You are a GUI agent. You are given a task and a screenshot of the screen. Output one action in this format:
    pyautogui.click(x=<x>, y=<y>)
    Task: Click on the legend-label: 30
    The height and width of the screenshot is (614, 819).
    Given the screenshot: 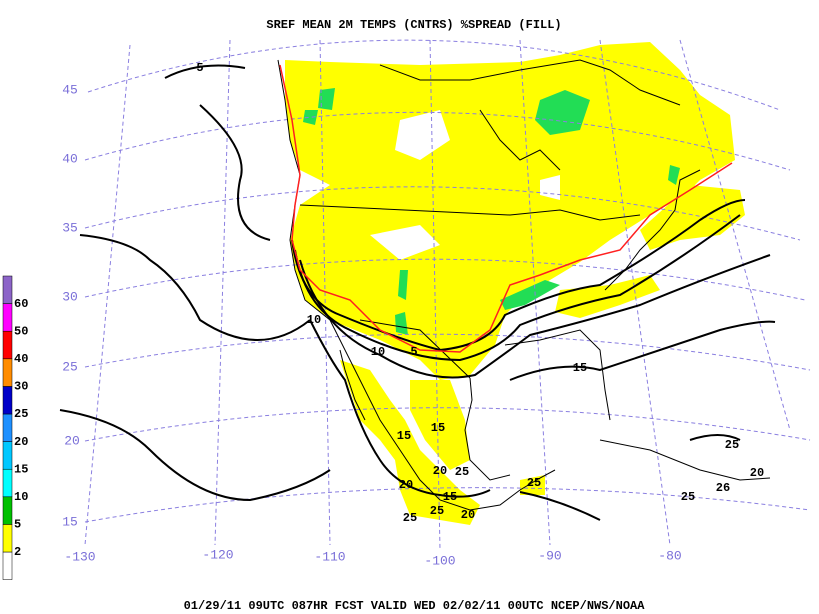 What is the action you would take?
    pyautogui.click(x=21, y=387)
    